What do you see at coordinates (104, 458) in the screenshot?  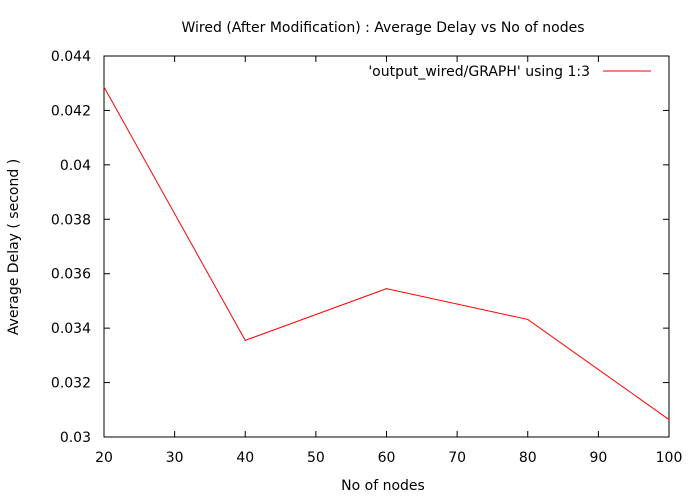 I see `x-tick-label: 20` at bounding box center [104, 458].